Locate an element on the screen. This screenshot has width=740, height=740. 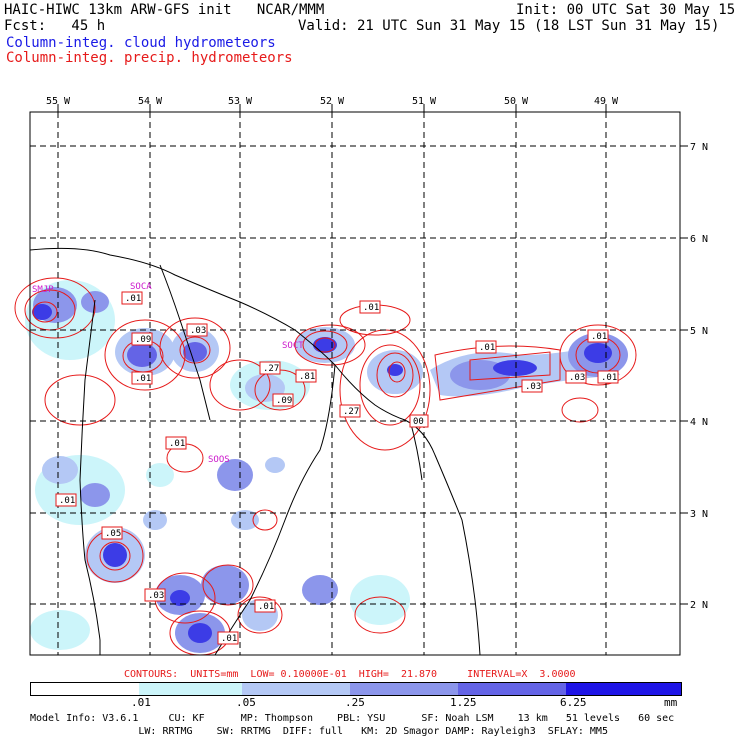
lon-label: 49 W is located at coordinates (606, 101).